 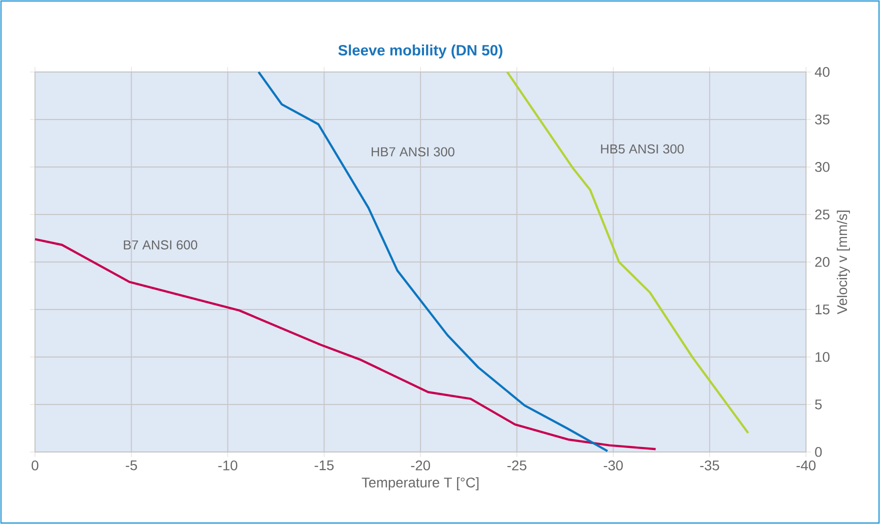 What do you see at coordinates (161, 245) in the screenshot?
I see `series-label: B7 ANSI 600` at bounding box center [161, 245].